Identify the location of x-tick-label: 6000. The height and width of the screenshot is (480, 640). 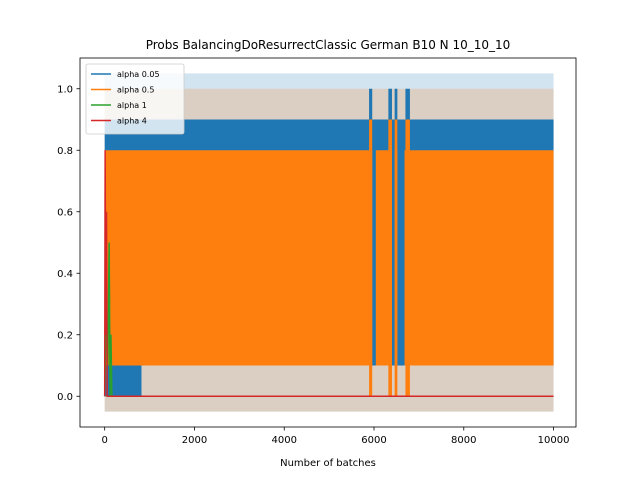
(373, 440).